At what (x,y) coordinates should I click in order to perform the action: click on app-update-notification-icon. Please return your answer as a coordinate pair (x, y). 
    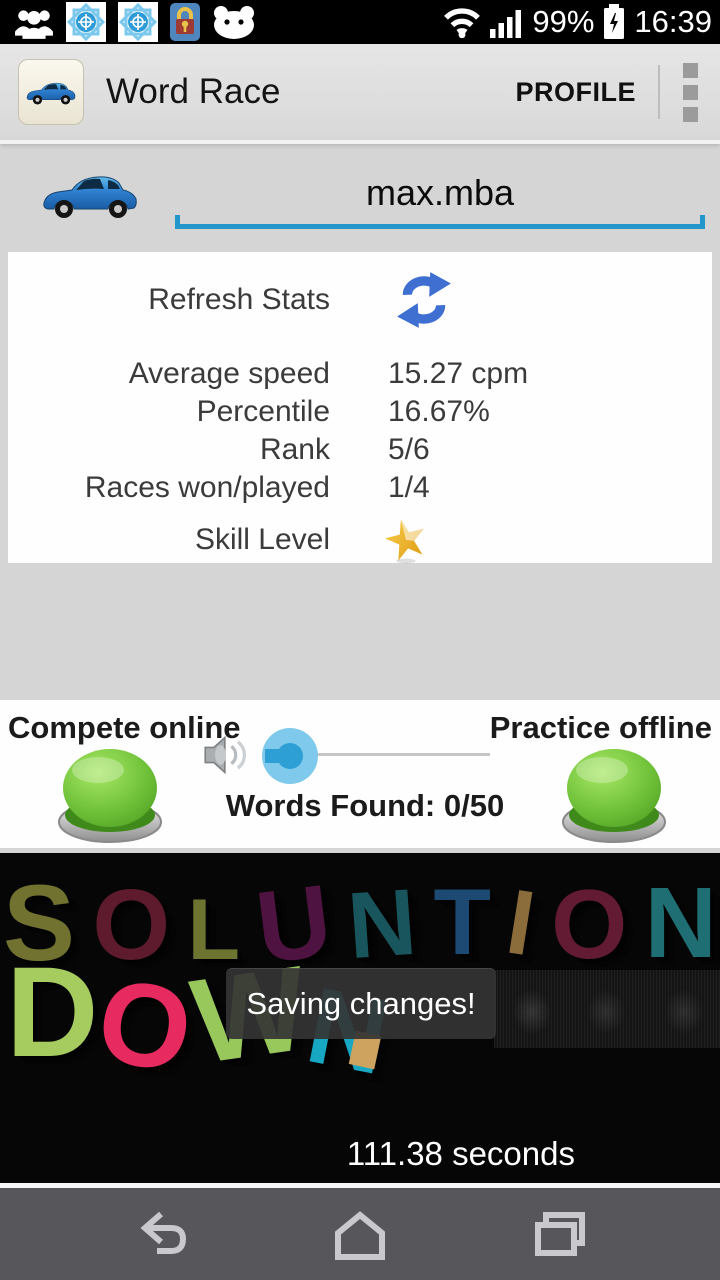
    Looking at the image, I should click on (86, 22).